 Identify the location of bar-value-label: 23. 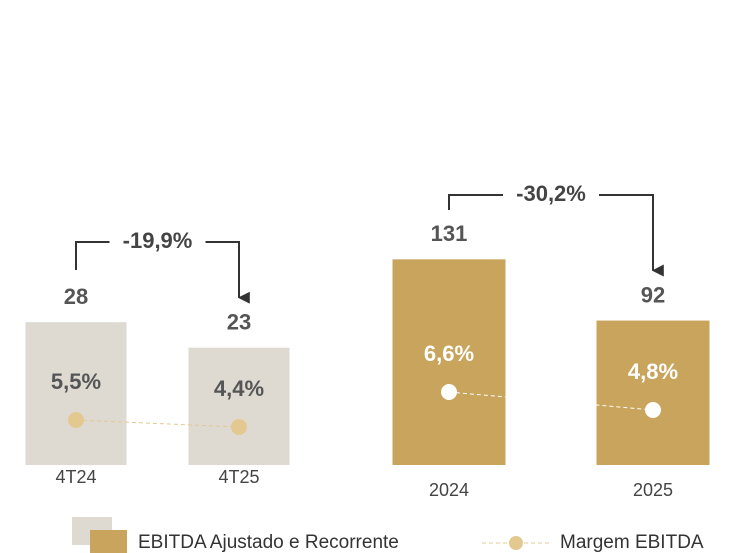
(239, 322).